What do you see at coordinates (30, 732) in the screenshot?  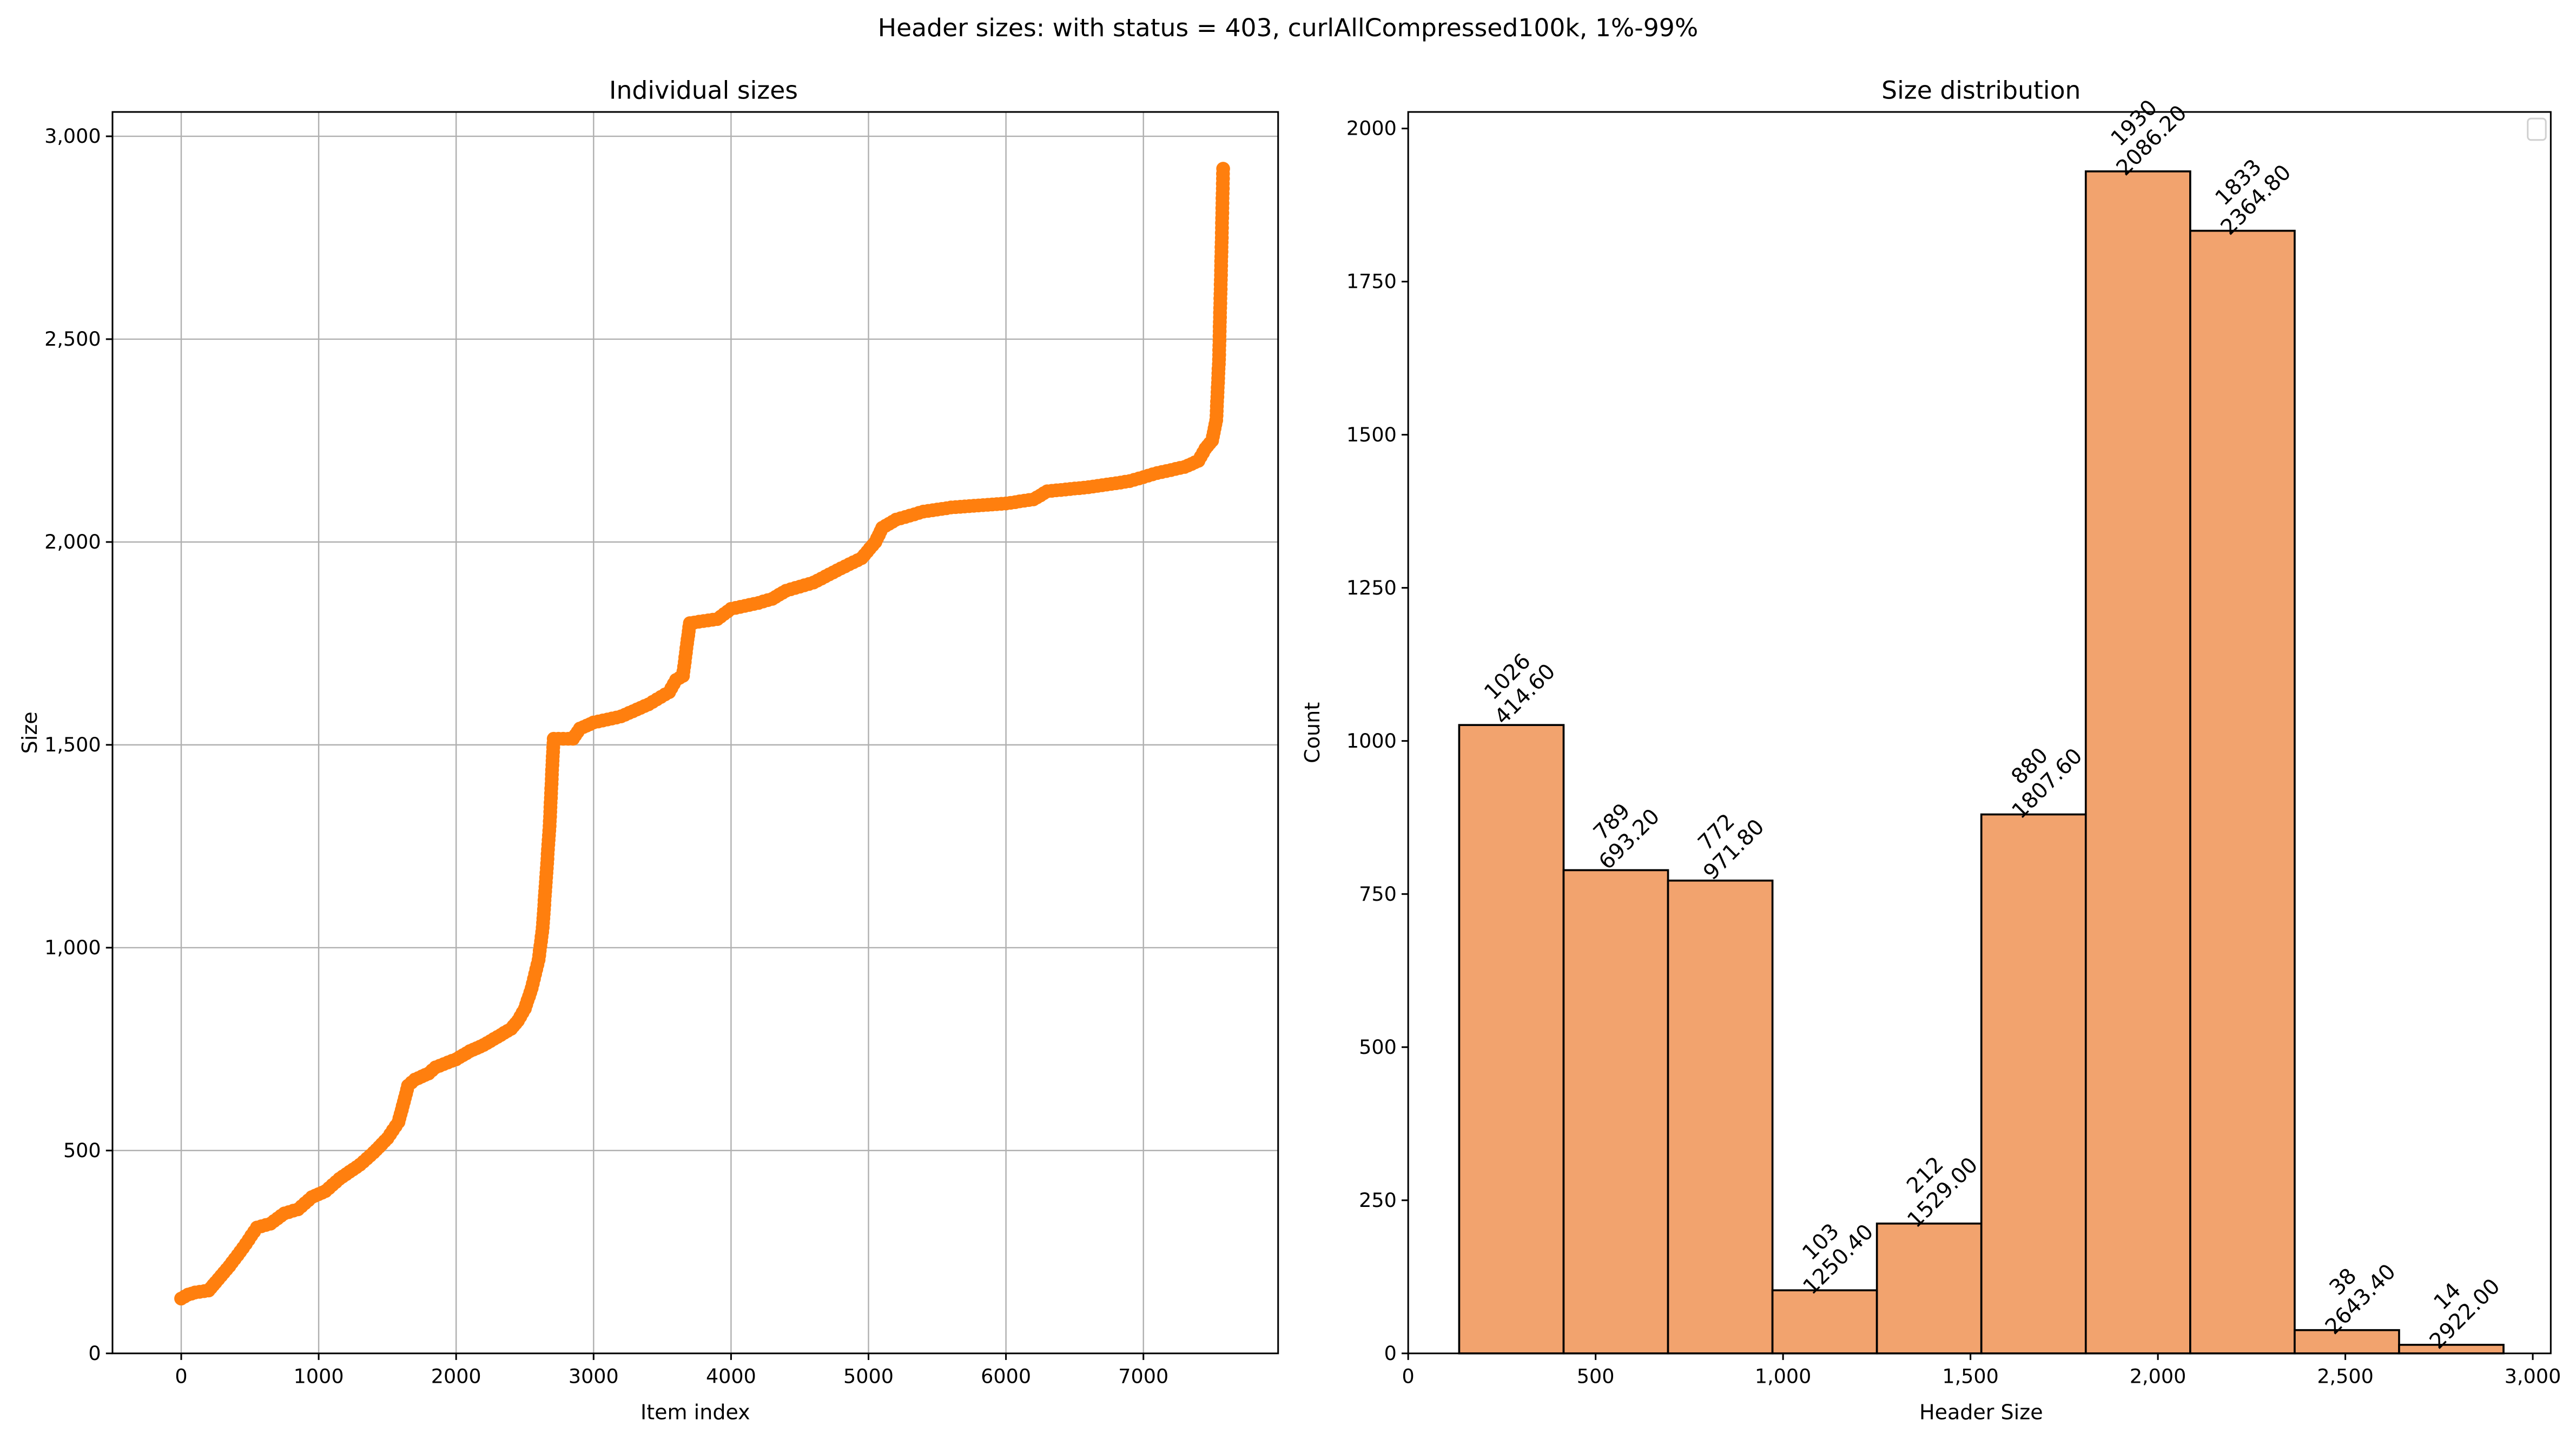 I see `y-axis-label: Size` at bounding box center [30, 732].